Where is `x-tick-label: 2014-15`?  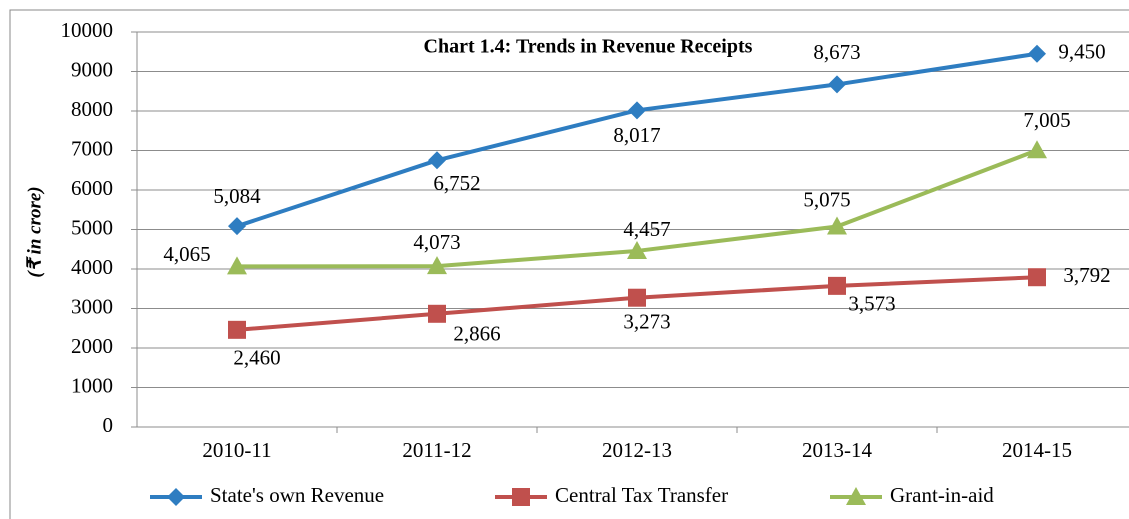 x-tick-label: 2014-15 is located at coordinates (1037, 450).